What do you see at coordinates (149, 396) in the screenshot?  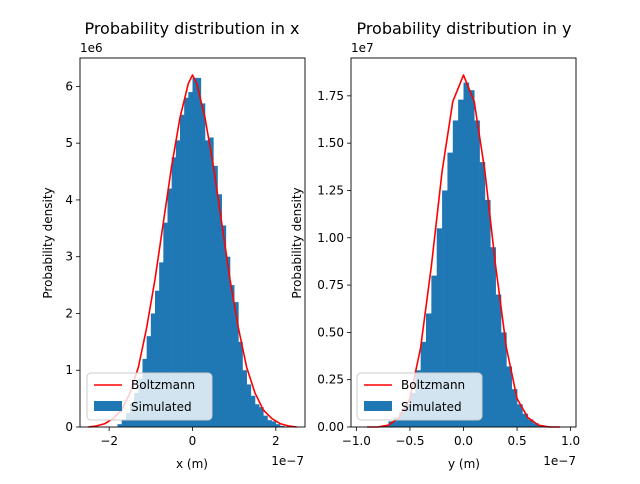 I see `left-legend: Boltzmann Simulated` at bounding box center [149, 396].